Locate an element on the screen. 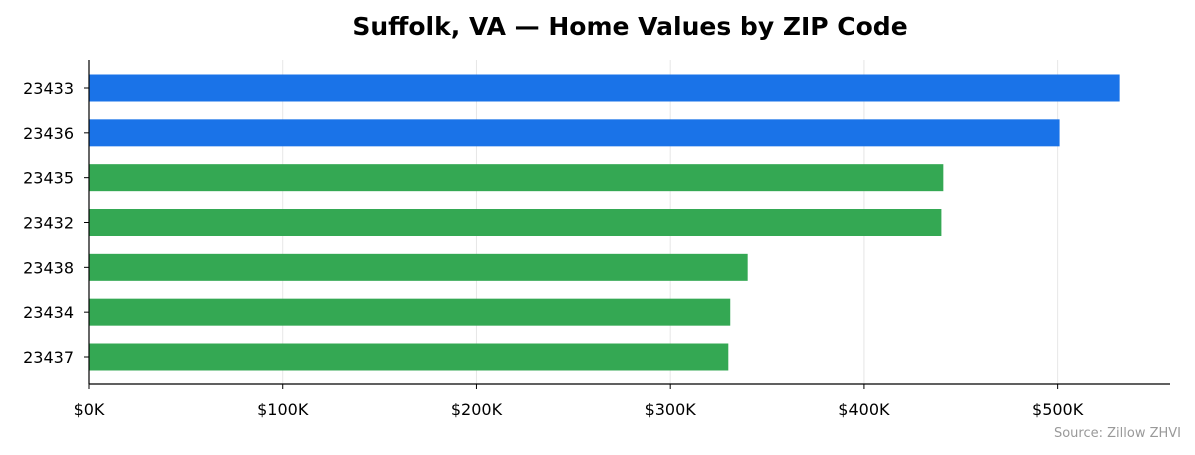 This screenshot has width=1195, height=455. source-note: Source: Zillow ZHVI is located at coordinates (1117, 433).